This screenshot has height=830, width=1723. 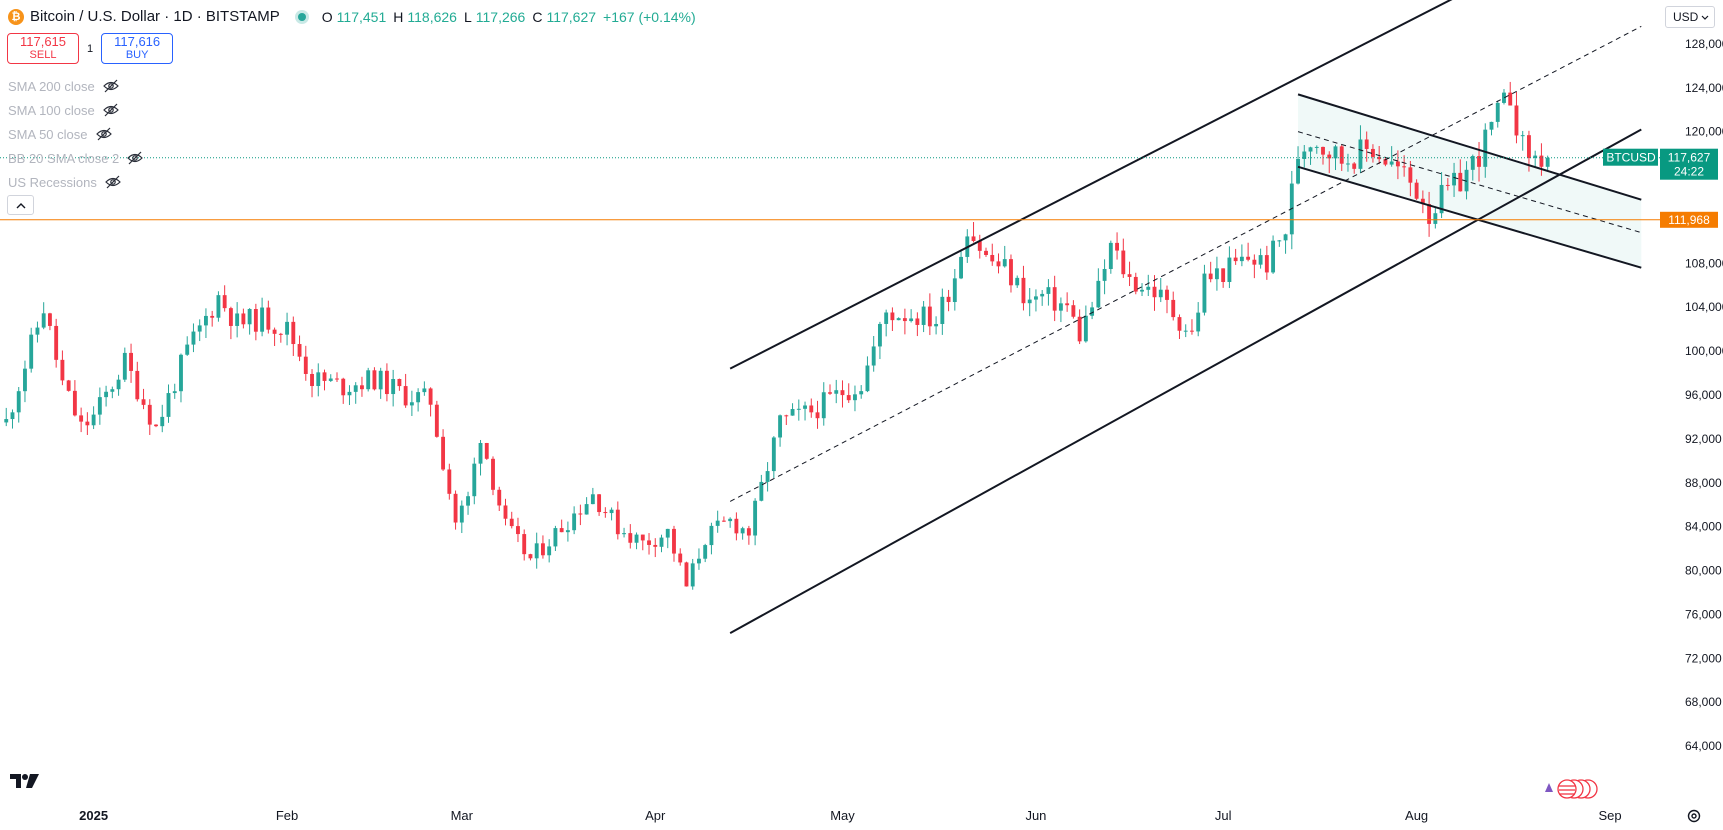 What do you see at coordinates (830, 189) in the screenshot?
I see `price-levels` at bounding box center [830, 189].